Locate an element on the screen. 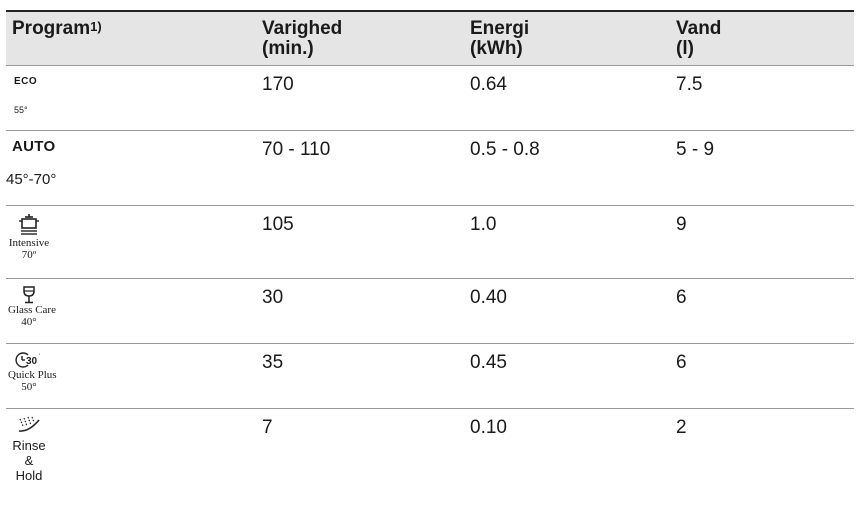 The width and height of the screenshot is (860, 518). glass-care-label: Glass Care is located at coordinates (32, 310).